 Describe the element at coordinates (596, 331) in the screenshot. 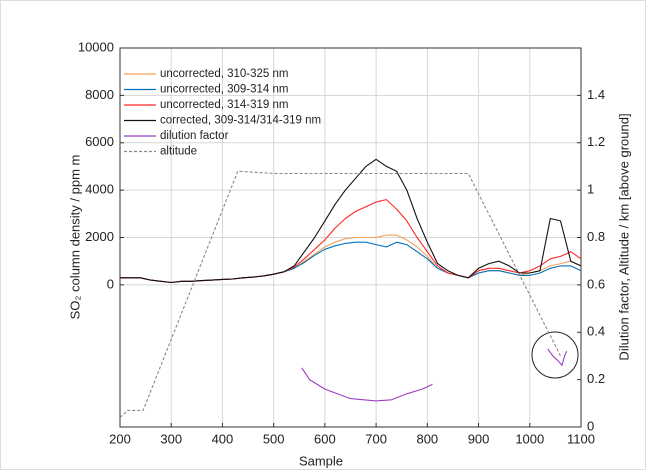

I see `y2-tick-label: 0.4` at that location.